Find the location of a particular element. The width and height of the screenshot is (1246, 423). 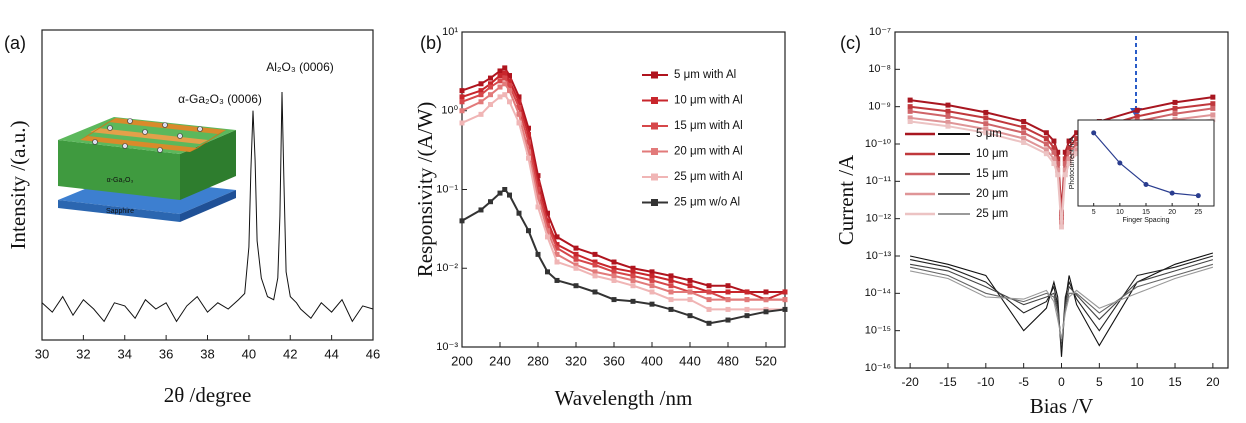

inset-y-label: Photocurrent /nA is located at coordinates (1072, 162).